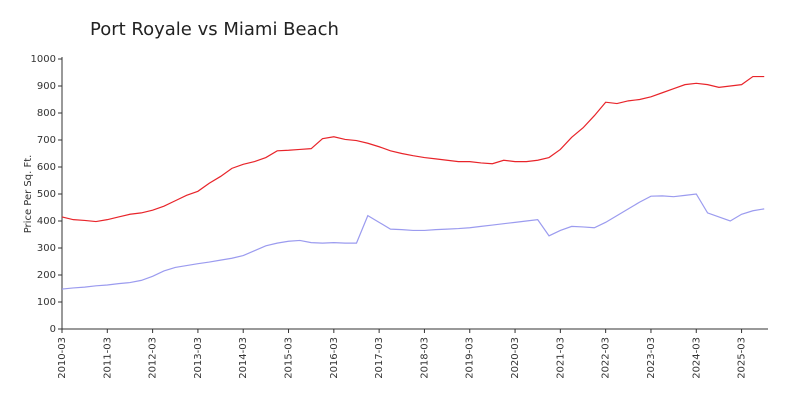 The height and width of the screenshot is (400, 800). I want to click on y-tick-label: 0, so click(53, 329).